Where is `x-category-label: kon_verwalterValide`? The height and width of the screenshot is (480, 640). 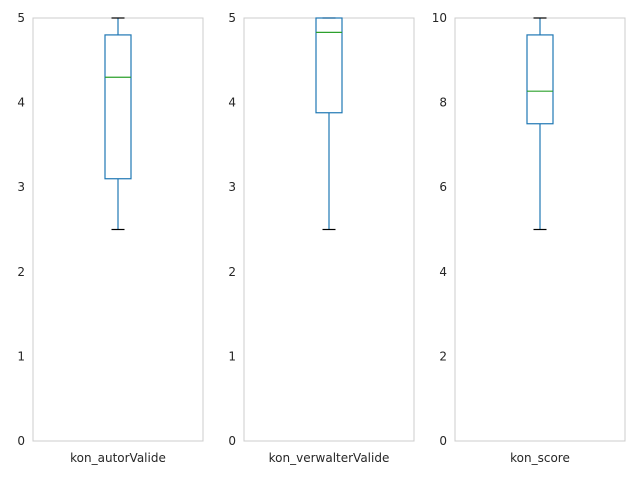
x-category-label: kon_verwalterValide is located at coordinates (329, 458).